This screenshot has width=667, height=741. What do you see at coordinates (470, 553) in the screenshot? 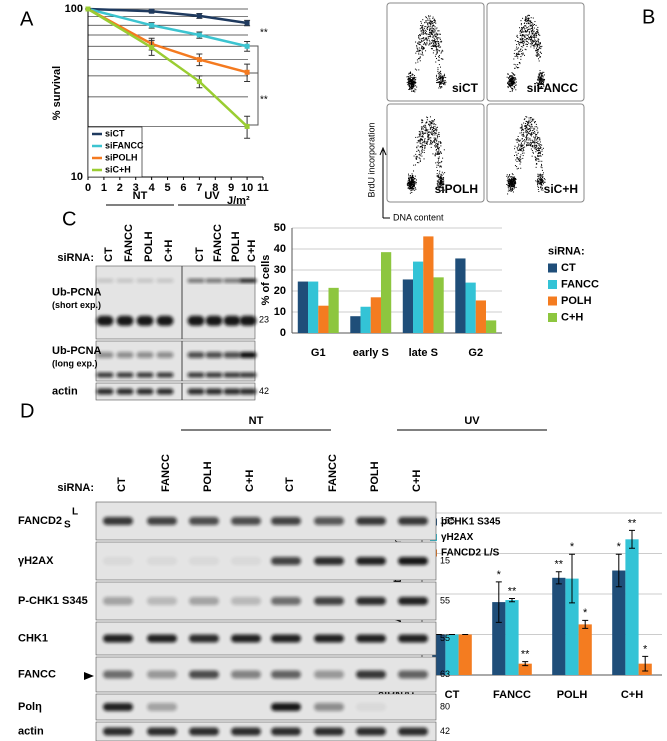
I see `legend-label: FANCD2 L/S` at bounding box center [470, 553].